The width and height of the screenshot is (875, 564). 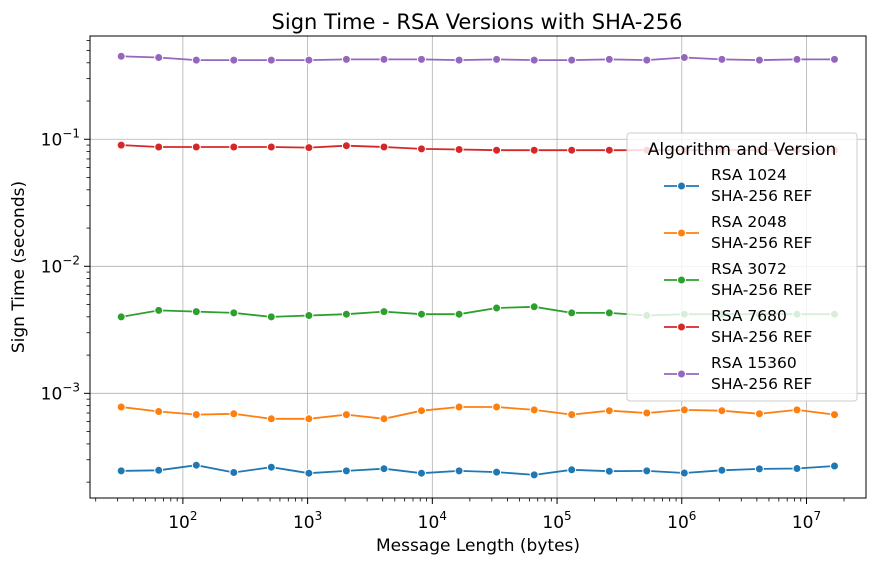 What do you see at coordinates (556, 521) in the screenshot?
I see `x-tick-label: 10⁵` at bounding box center [556, 521].